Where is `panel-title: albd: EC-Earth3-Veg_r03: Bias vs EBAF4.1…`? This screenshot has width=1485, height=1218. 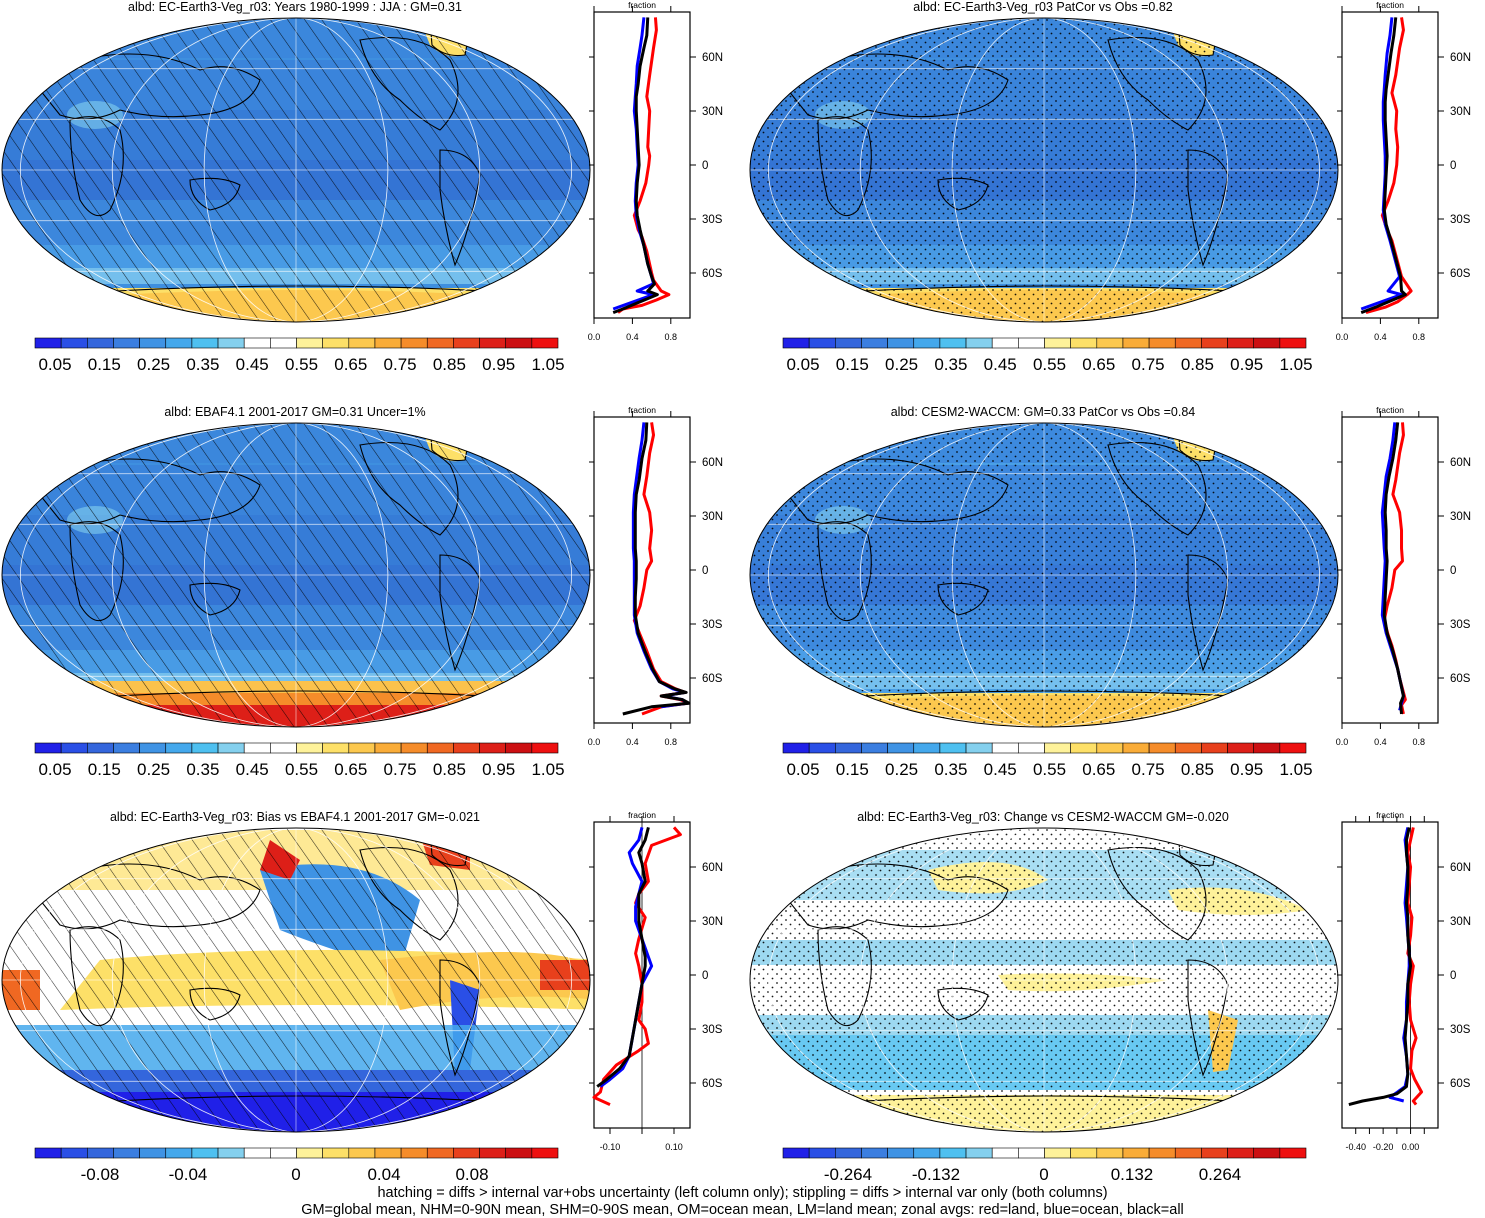 panel-title: albd: EC-Earth3-Veg_r03: Bias vs EBAF4.1… is located at coordinates (294, 817).